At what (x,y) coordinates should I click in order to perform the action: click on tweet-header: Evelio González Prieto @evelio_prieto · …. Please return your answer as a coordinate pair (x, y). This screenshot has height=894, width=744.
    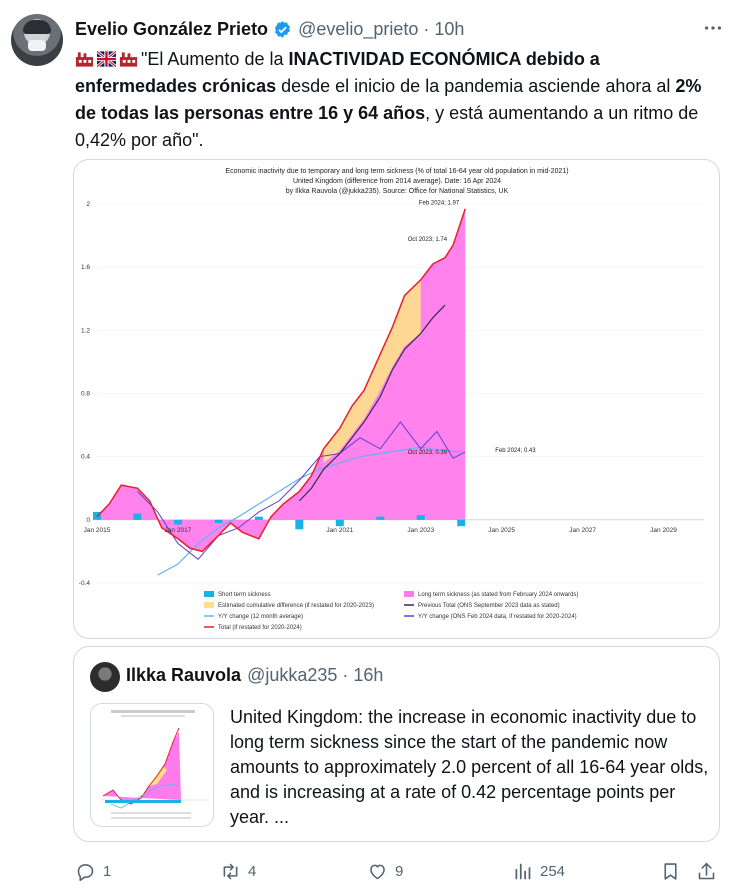
    Looking at the image, I should click on (269, 29).